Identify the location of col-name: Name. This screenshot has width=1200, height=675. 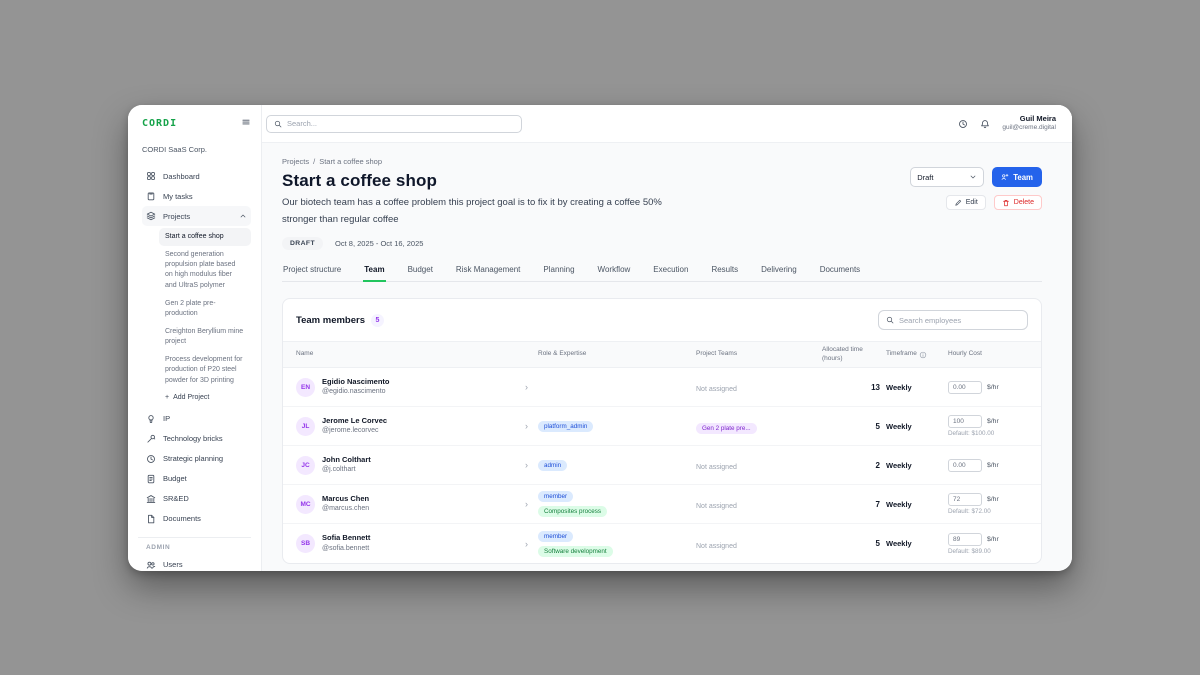
(305, 354).